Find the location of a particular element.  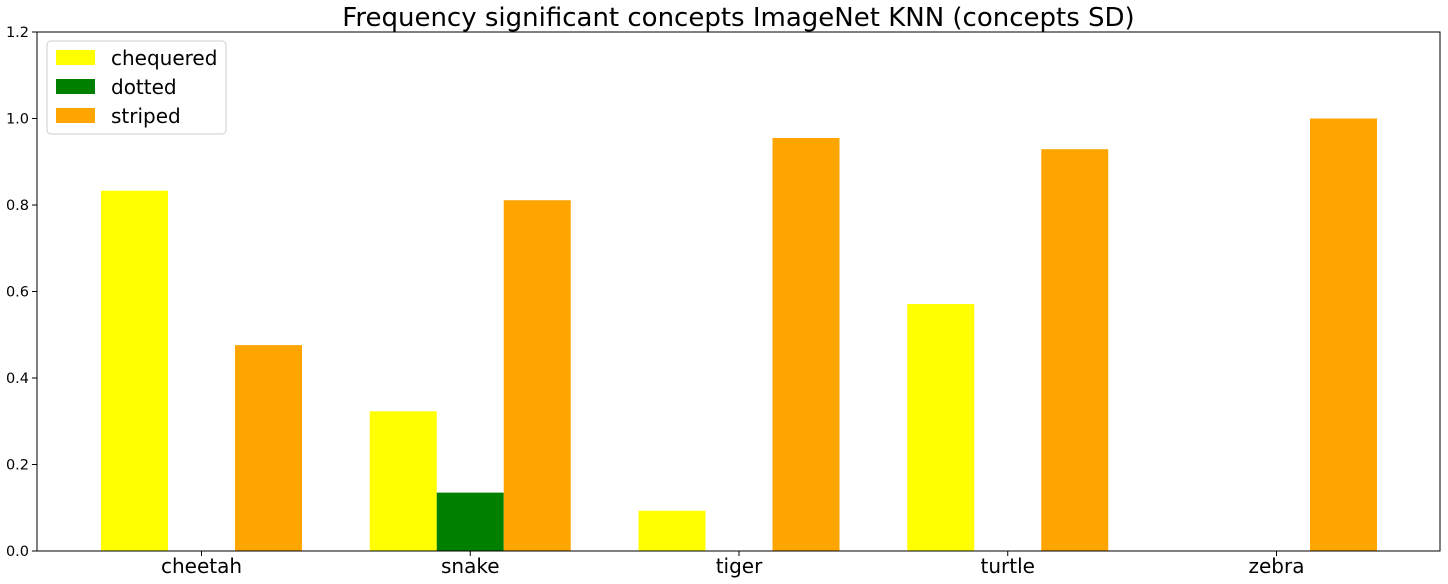

y-tick-label: 0.4 is located at coordinates (17, 379).